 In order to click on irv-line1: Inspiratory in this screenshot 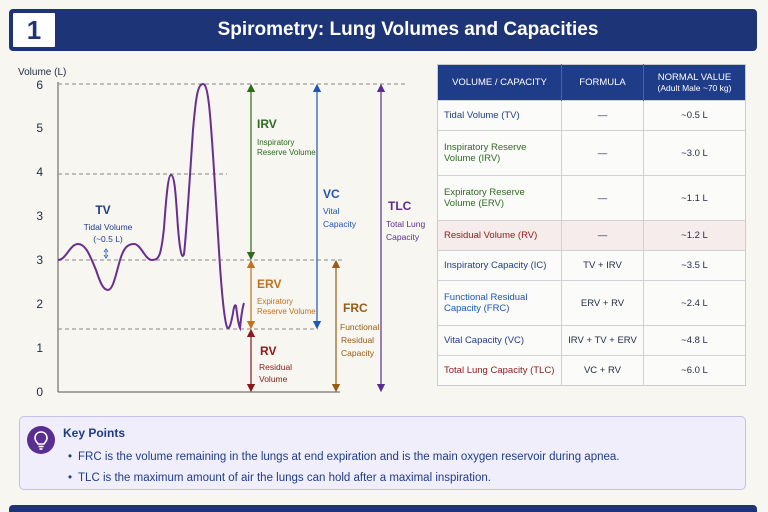, I will do `click(275, 142)`.